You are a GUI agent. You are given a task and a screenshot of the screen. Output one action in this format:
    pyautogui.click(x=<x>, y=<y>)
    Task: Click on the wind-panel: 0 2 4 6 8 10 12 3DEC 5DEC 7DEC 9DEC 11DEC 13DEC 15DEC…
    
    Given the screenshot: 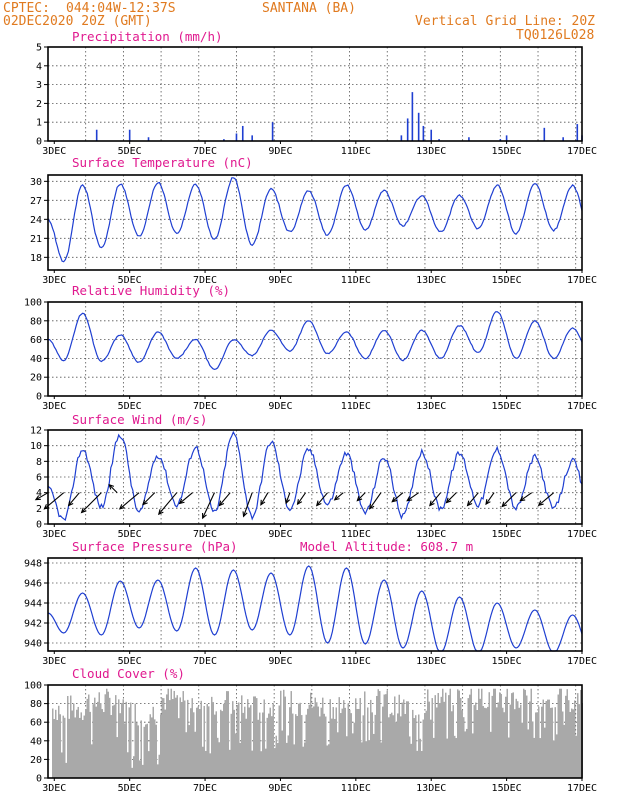 What is the action you would take?
    pyautogui.click(x=313, y=483)
    